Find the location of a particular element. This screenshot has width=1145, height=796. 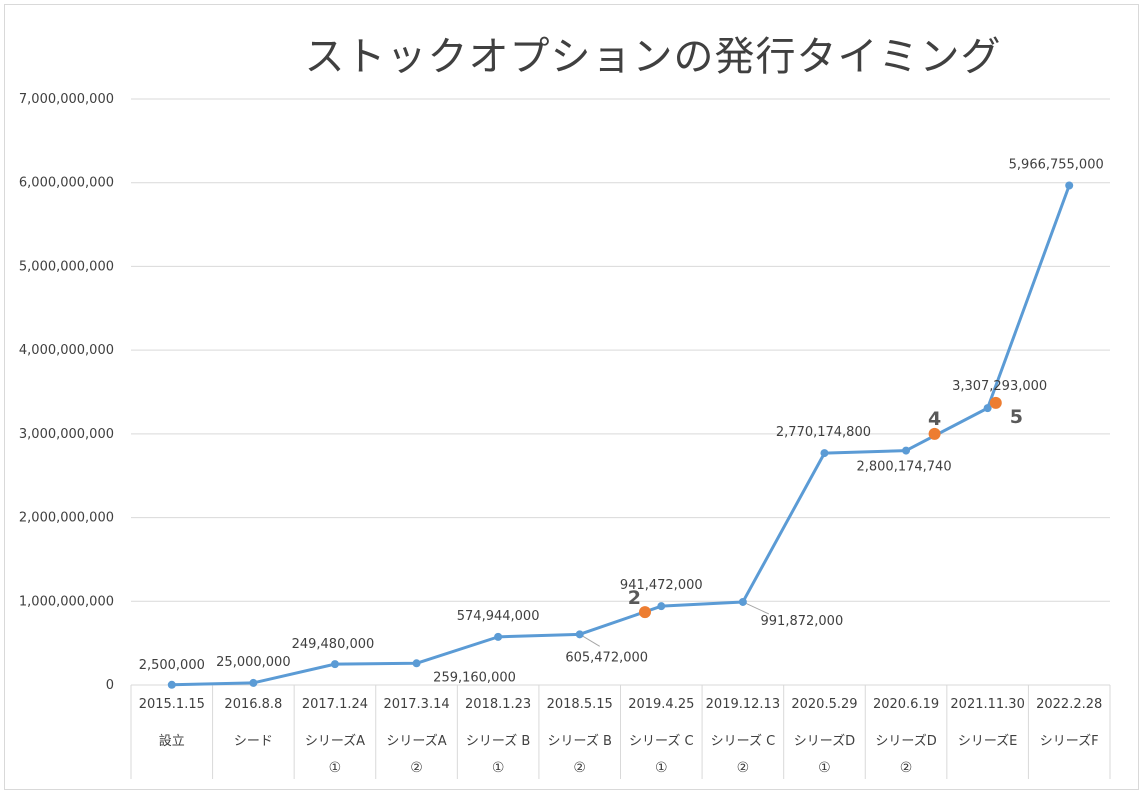

y-tick-label: 0 is located at coordinates (110, 685).